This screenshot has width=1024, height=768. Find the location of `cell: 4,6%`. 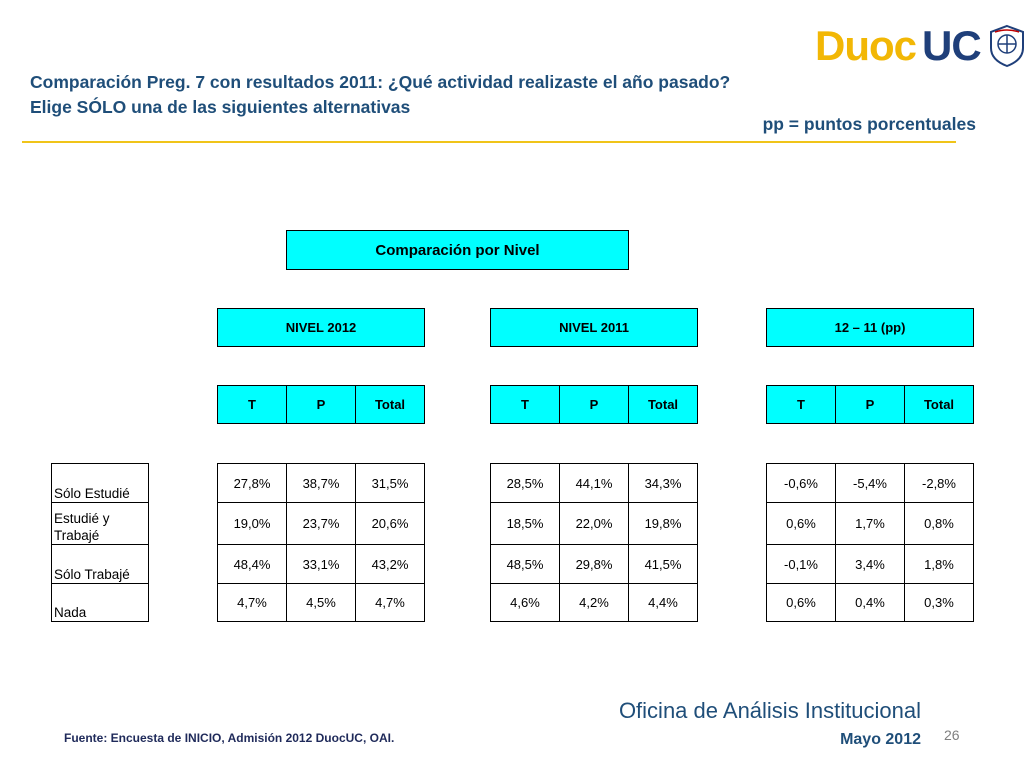

cell: 4,6% is located at coordinates (525, 602).